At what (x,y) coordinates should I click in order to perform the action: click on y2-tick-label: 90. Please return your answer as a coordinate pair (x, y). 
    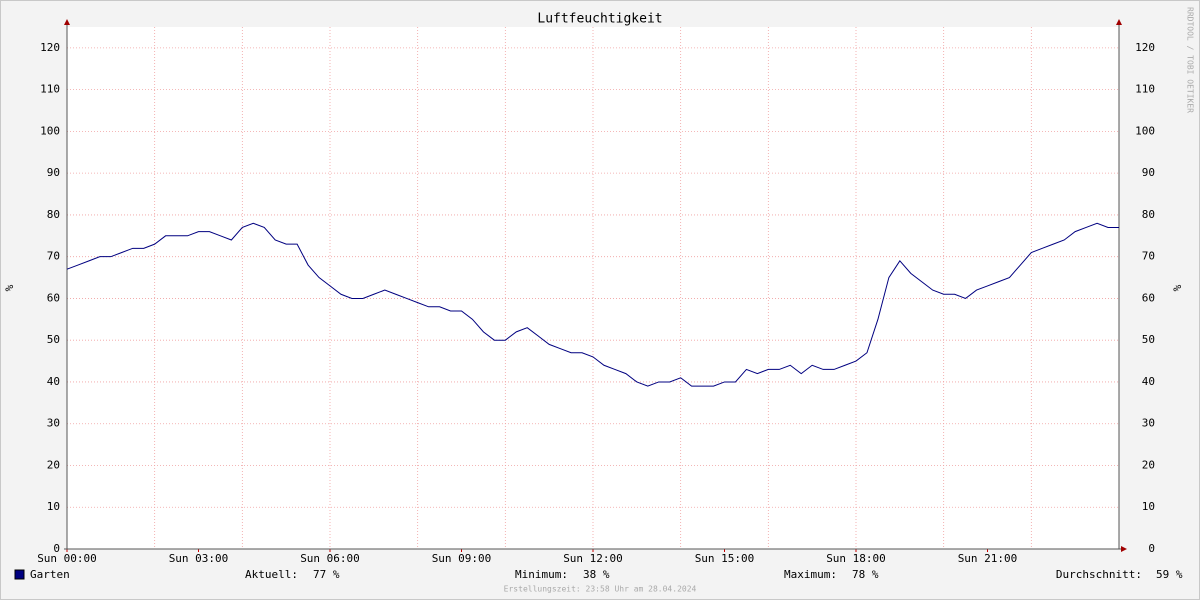
    Looking at the image, I should click on (1148, 172).